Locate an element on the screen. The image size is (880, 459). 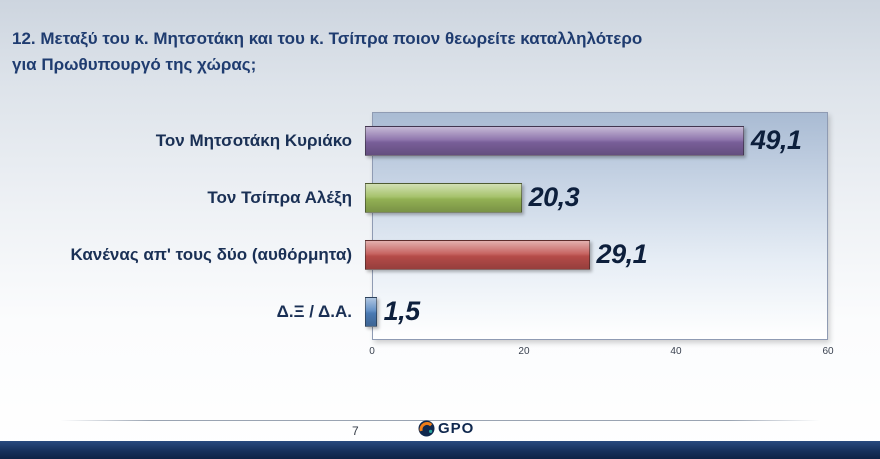
value-label: 20,3 is located at coordinates (554, 197).